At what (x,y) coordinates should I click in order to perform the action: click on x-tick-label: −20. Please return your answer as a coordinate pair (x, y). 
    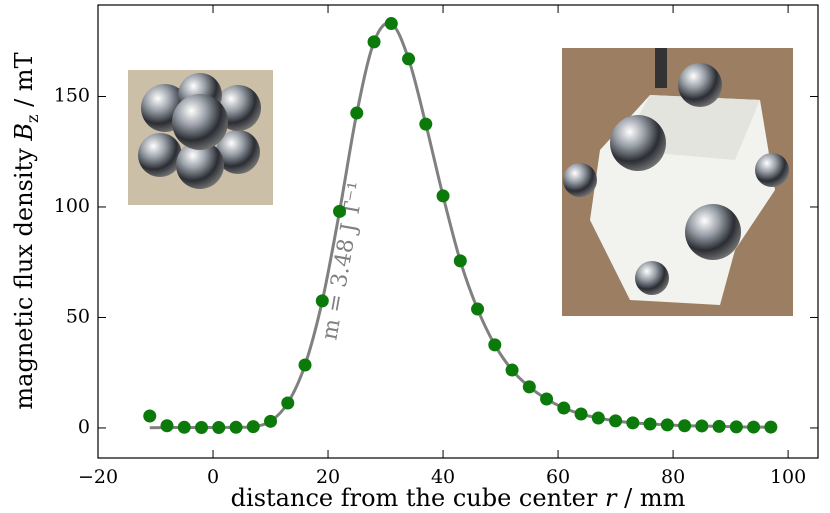
    Looking at the image, I should click on (98, 477).